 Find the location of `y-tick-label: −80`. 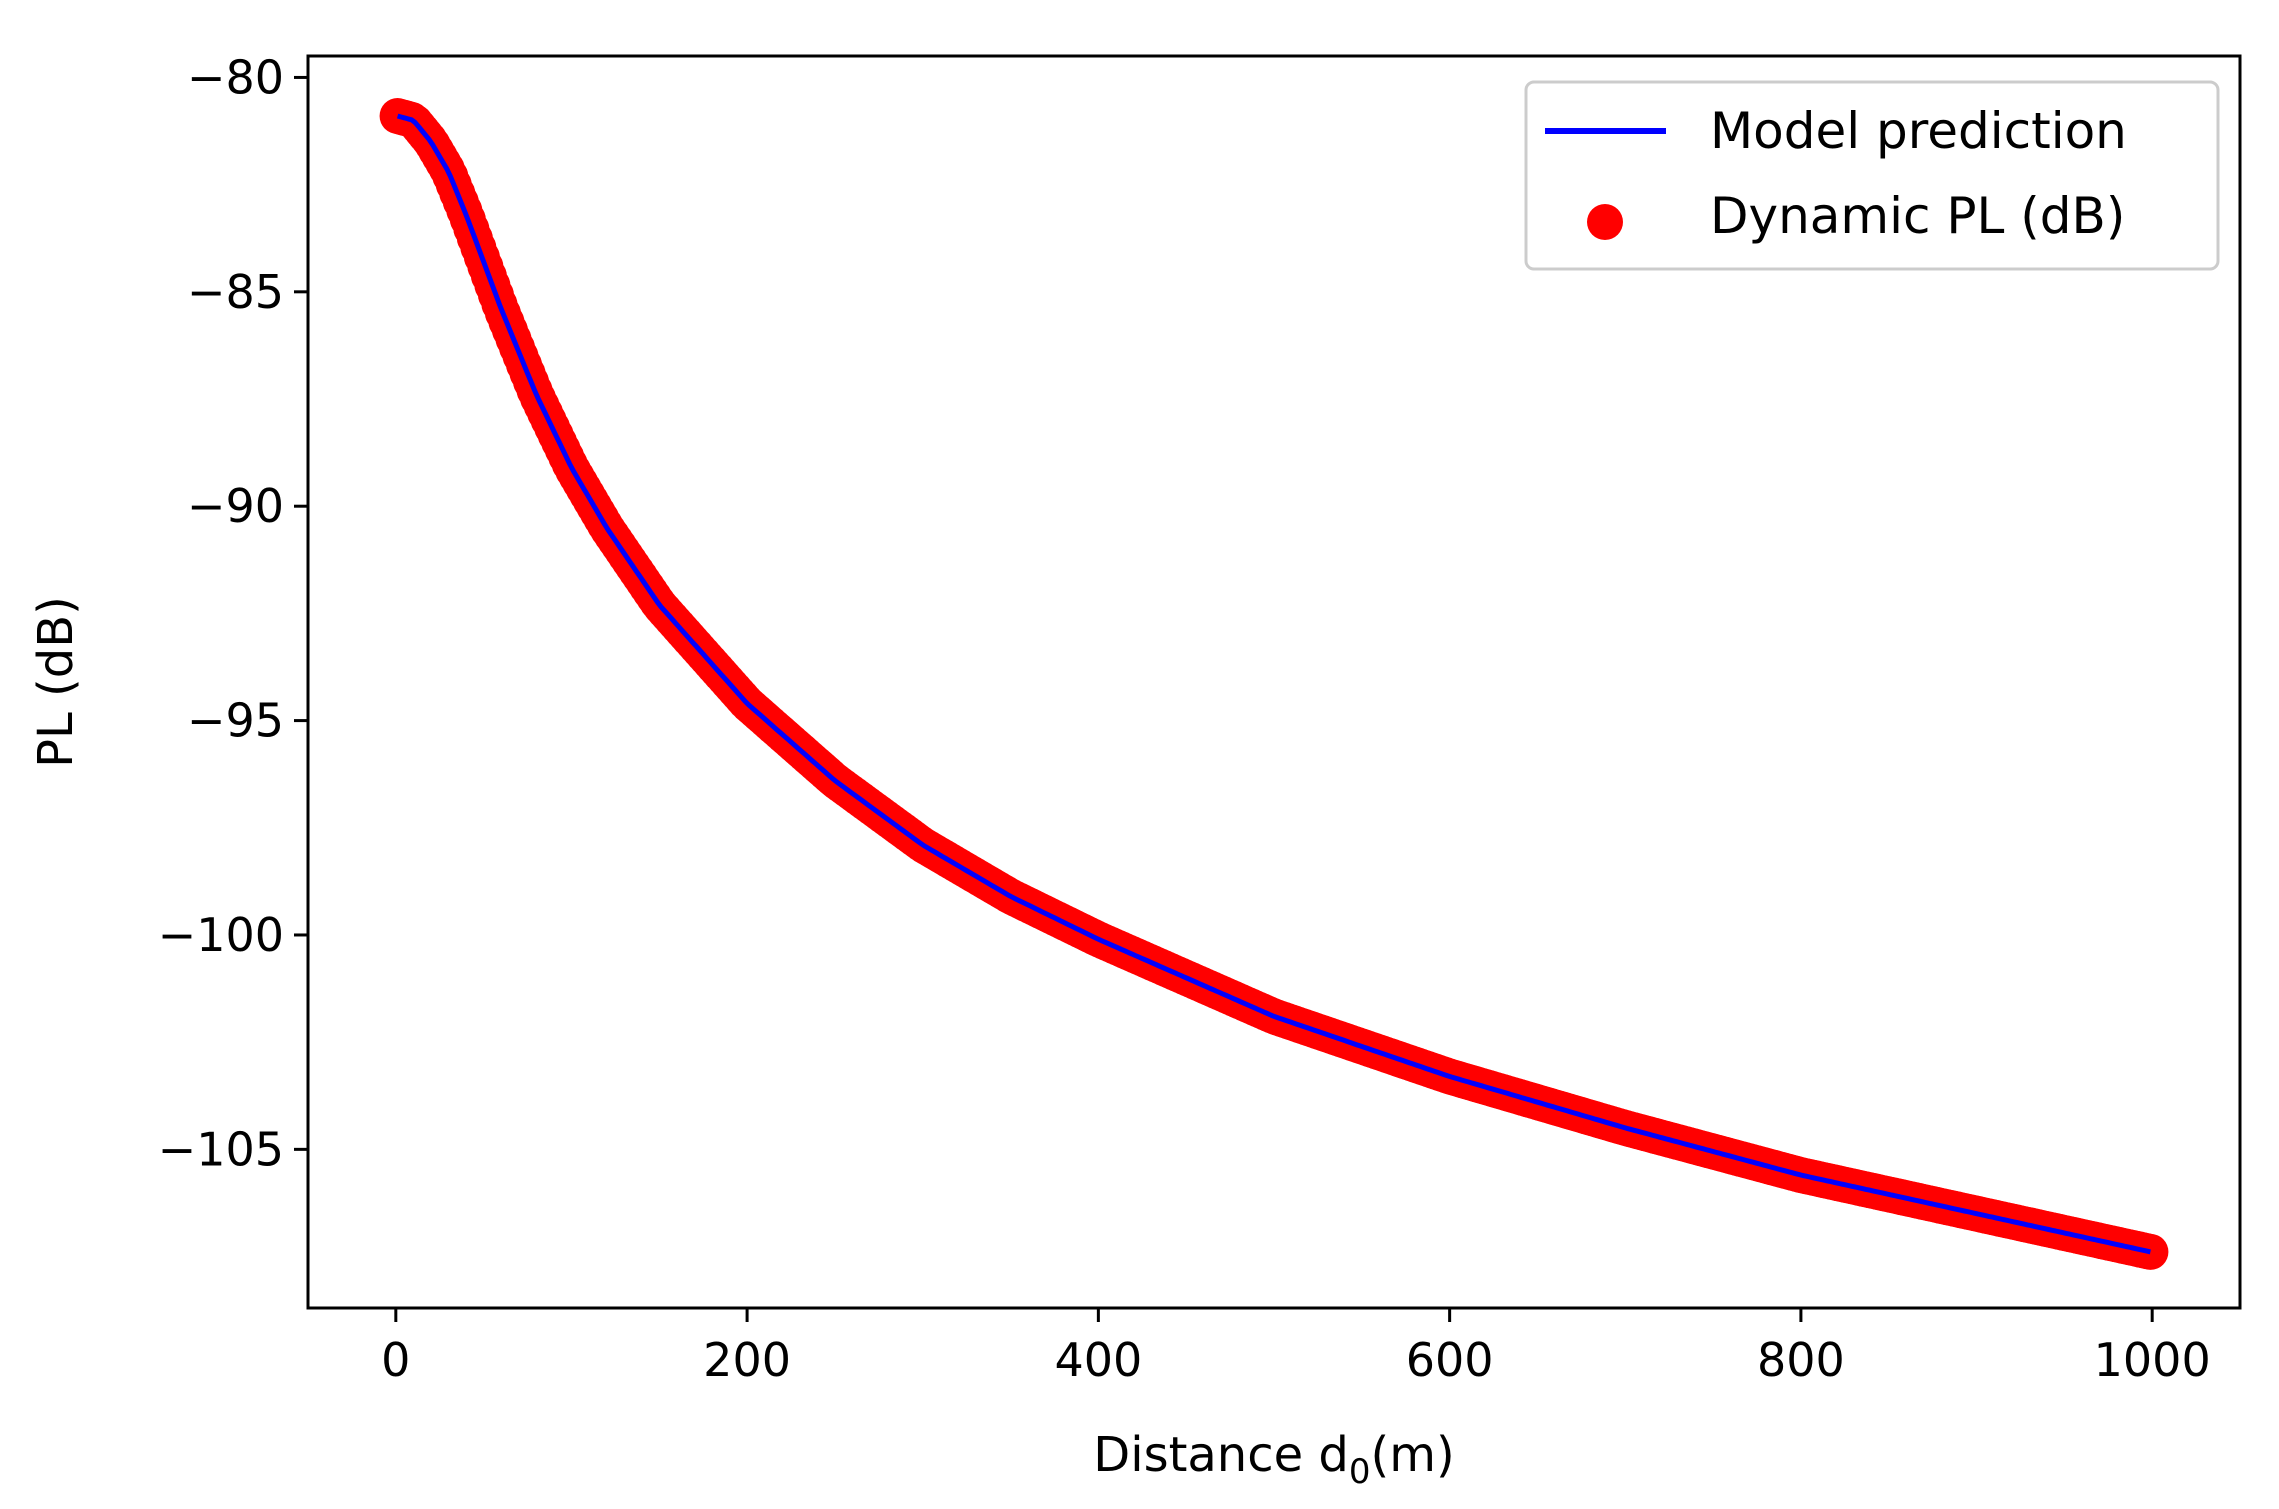

y-tick-label: −80 is located at coordinates (235, 77).